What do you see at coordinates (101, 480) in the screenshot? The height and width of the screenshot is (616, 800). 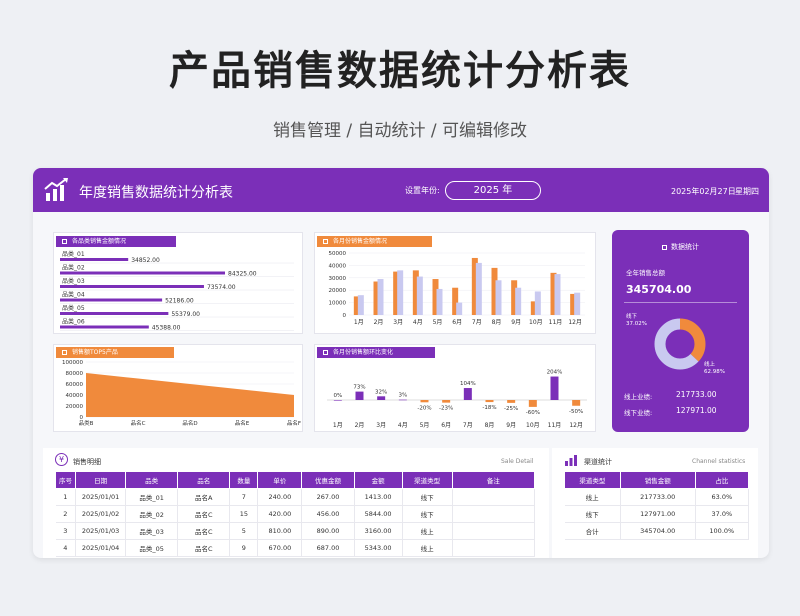 I see `sales-detail-header-cell: 日期` at bounding box center [101, 480].